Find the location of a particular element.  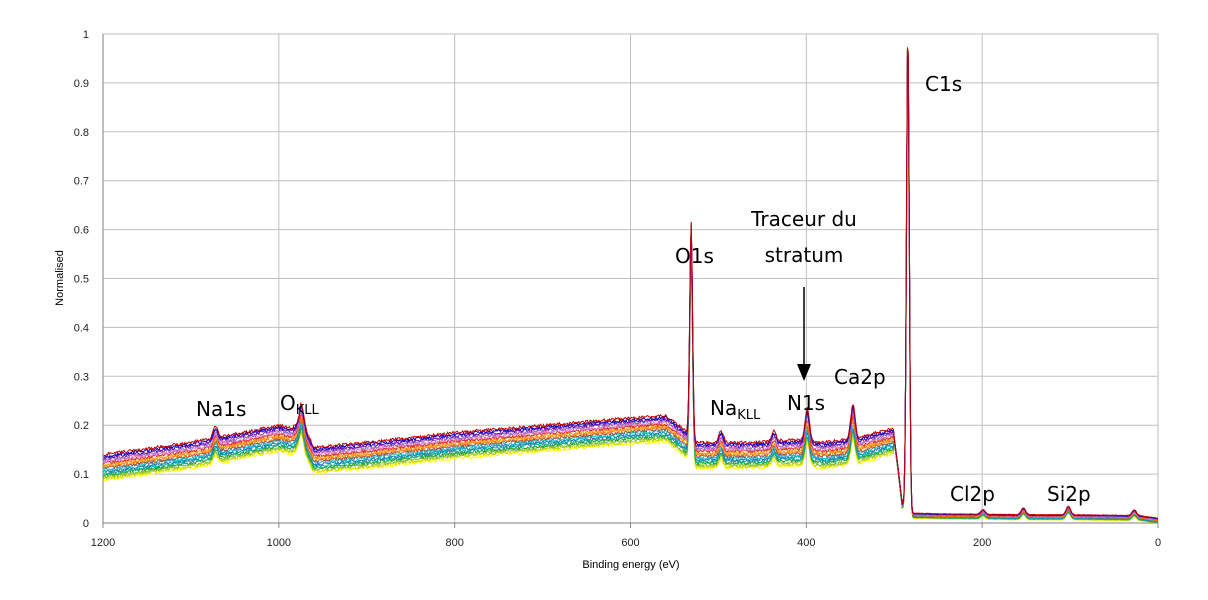

y-tick-label: 0.4 is located at coordinates (81, 328).